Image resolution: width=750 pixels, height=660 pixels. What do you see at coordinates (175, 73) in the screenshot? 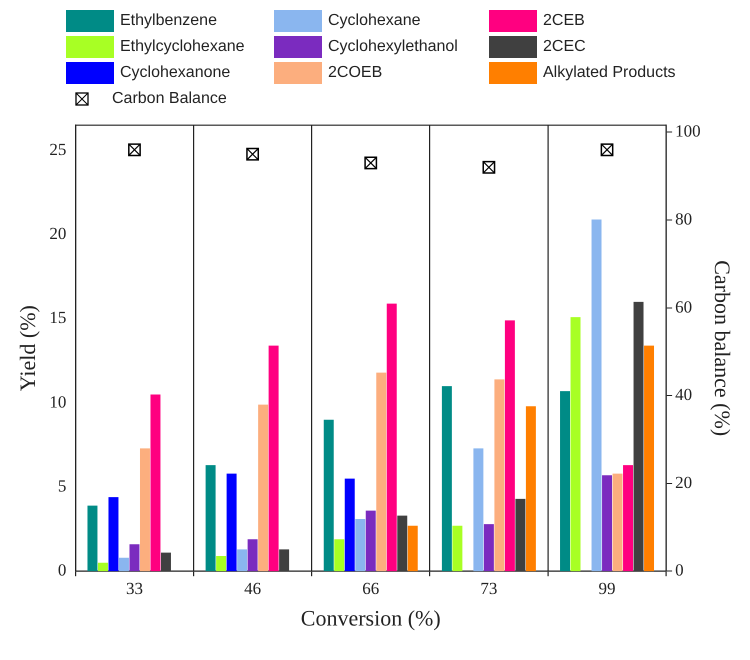
I see `legend-label: Cyclohexanone` at bounding box center [175, 73].